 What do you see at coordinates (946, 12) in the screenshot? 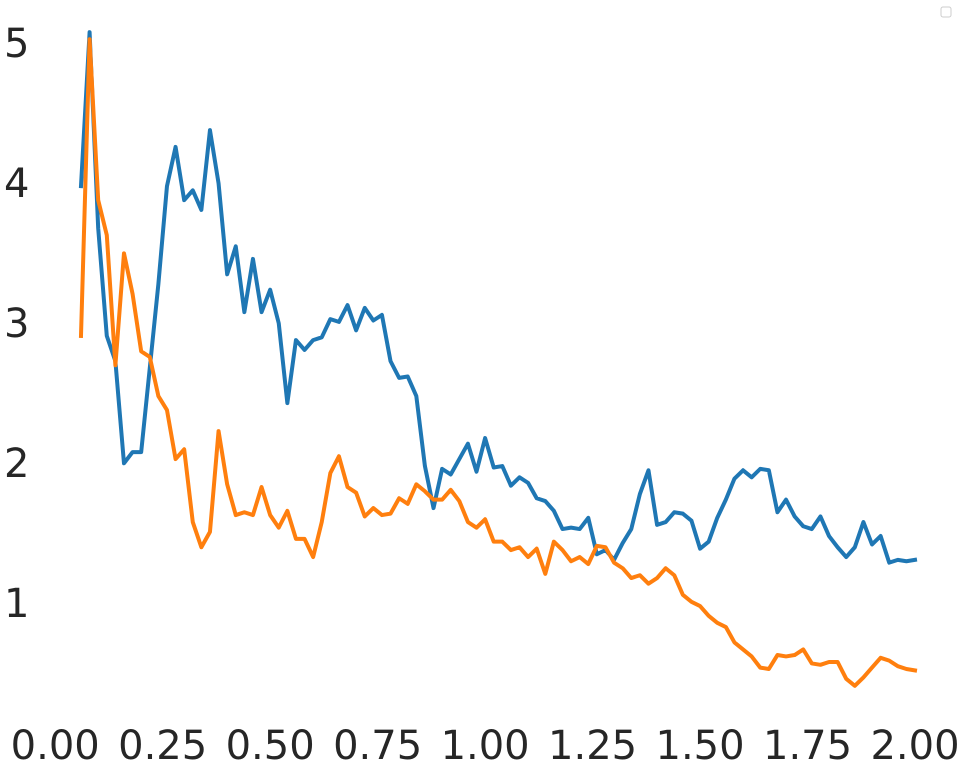
I see `legend-box` at bounding box center [946, 12].